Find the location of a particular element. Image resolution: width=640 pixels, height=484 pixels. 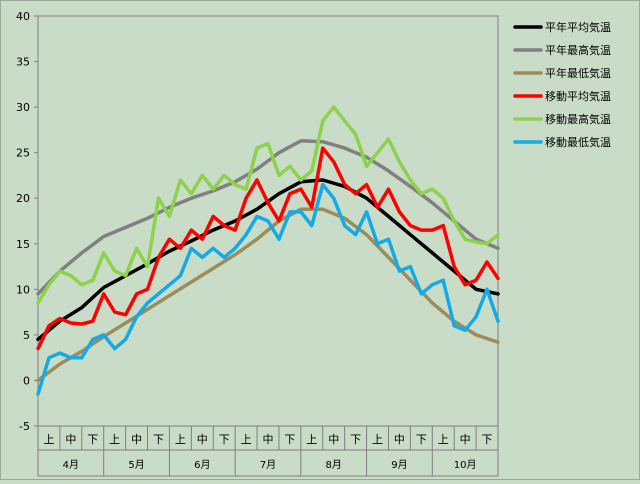

y-tick-label: -5 is located at coordinates (24, 426).